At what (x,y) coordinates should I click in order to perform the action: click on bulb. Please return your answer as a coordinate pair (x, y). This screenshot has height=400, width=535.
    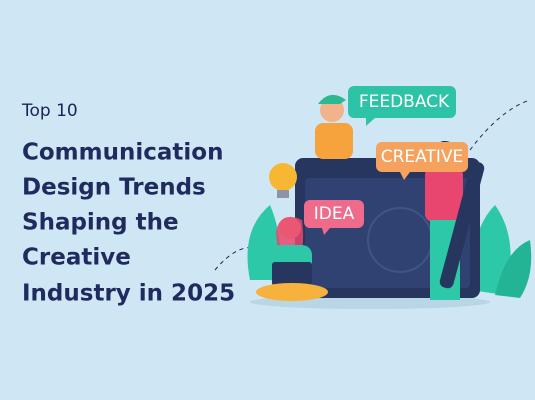
    Looking at the image, I should click on (283, 177).